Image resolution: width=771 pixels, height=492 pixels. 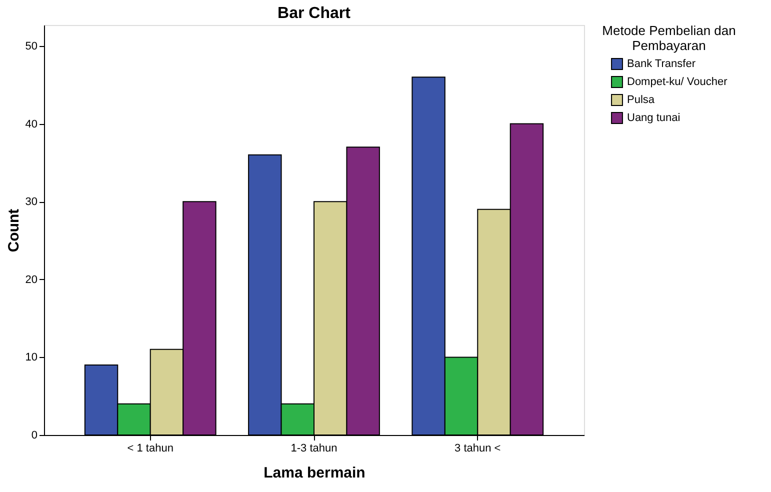 I want to click on x-axis-title: Lama bermain, so click(x=315, y=473).